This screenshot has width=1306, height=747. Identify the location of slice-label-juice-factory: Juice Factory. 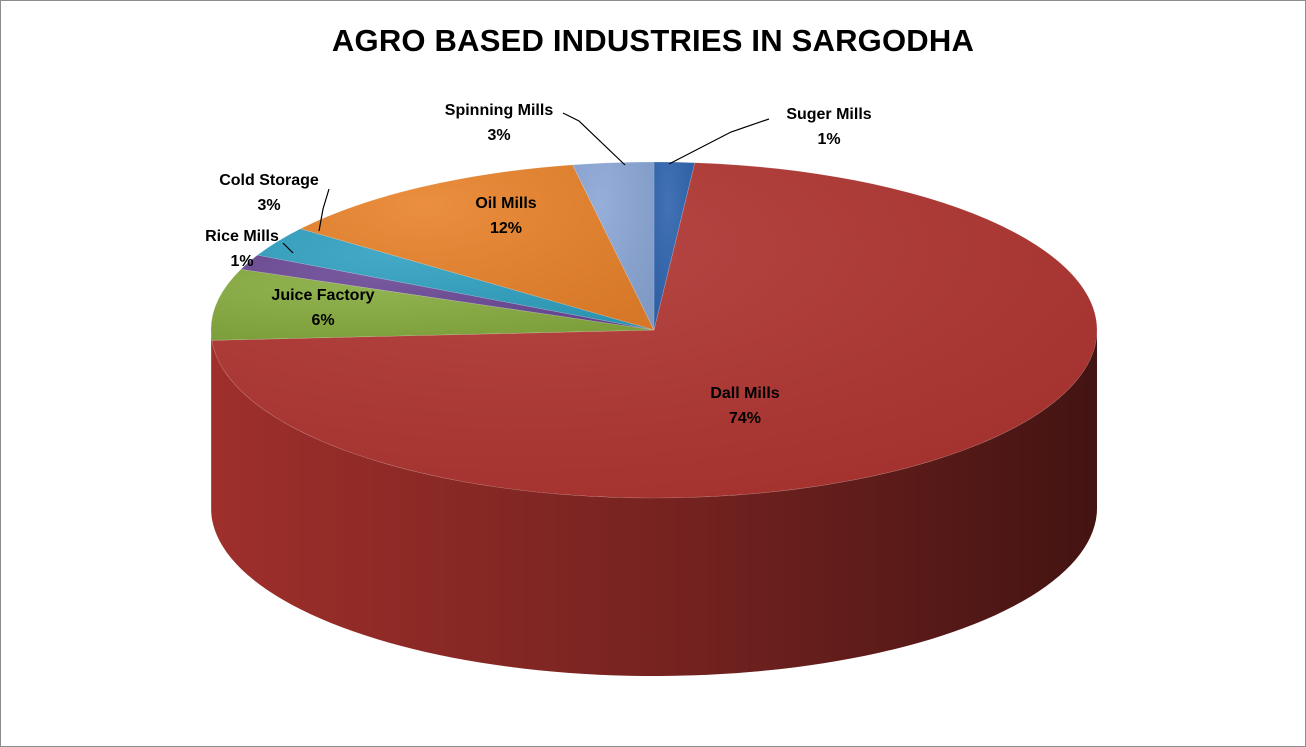
(322, 295).